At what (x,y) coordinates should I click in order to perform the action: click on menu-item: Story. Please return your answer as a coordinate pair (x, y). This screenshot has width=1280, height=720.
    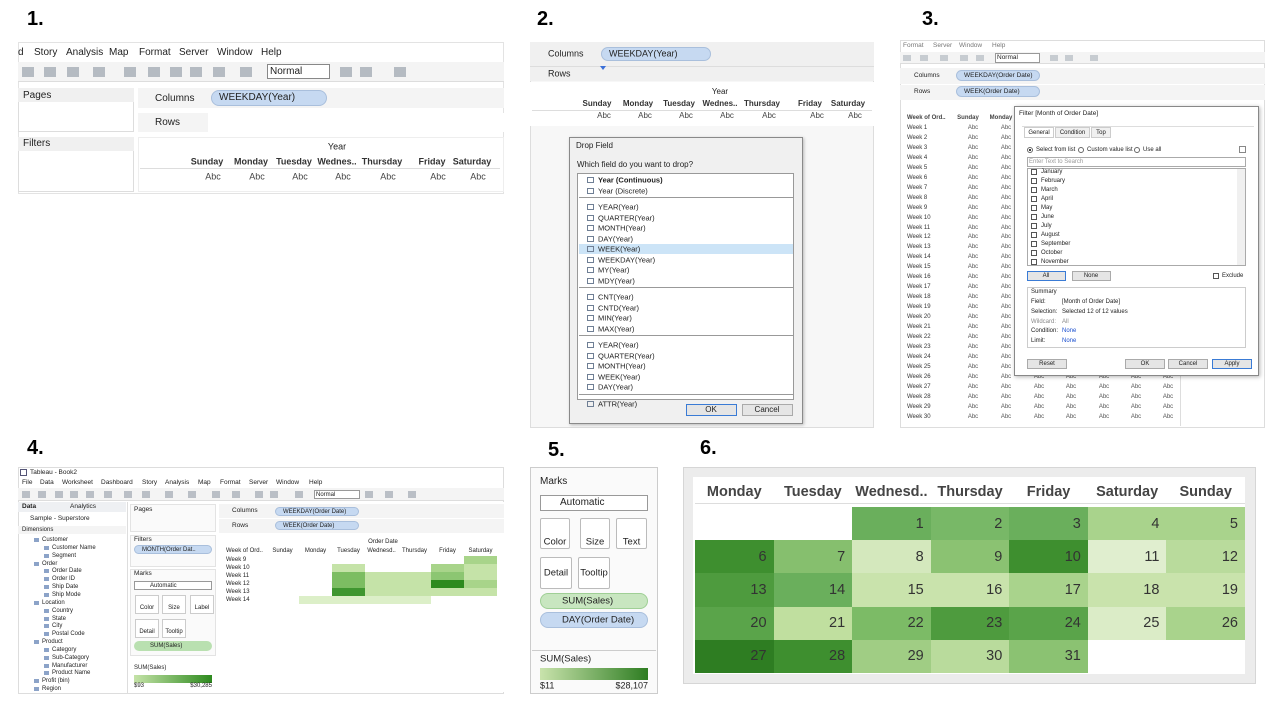
    Looking at the image, I should click on (46, 52).